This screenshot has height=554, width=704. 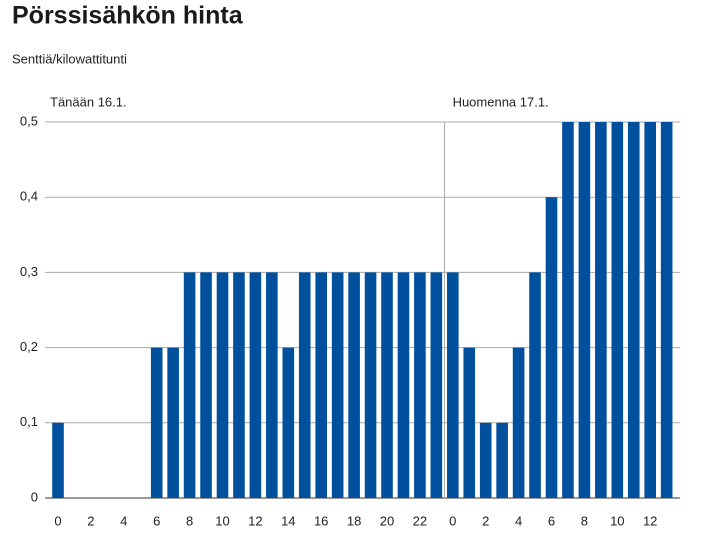 I want to click on y-tick-label: 0,4, so click(x=29, y=196).